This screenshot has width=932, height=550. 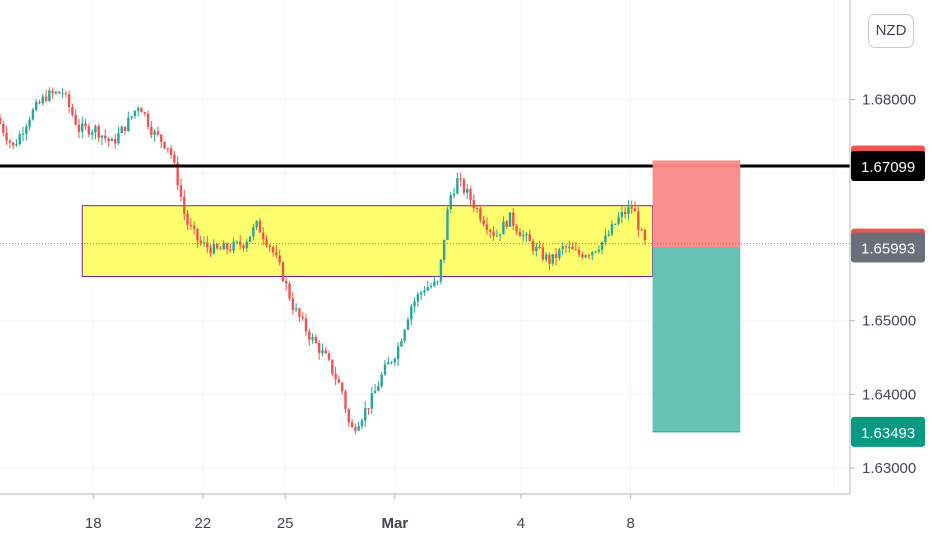 What do you see at coordinates (696, 339) in the screenshot?
I see `take-profit-zone` at bounding box center [696, 339].